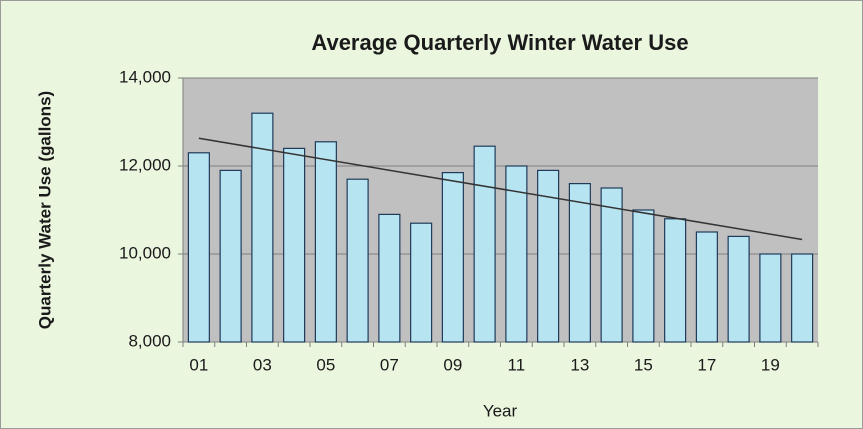  I want to click on y-tick-label: 14,000, so click(145, 76).